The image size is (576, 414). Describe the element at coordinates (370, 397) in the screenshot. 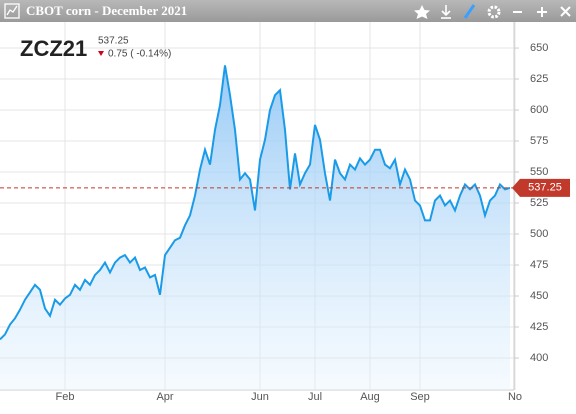

I see `x-tick-label: Aug` at that location.